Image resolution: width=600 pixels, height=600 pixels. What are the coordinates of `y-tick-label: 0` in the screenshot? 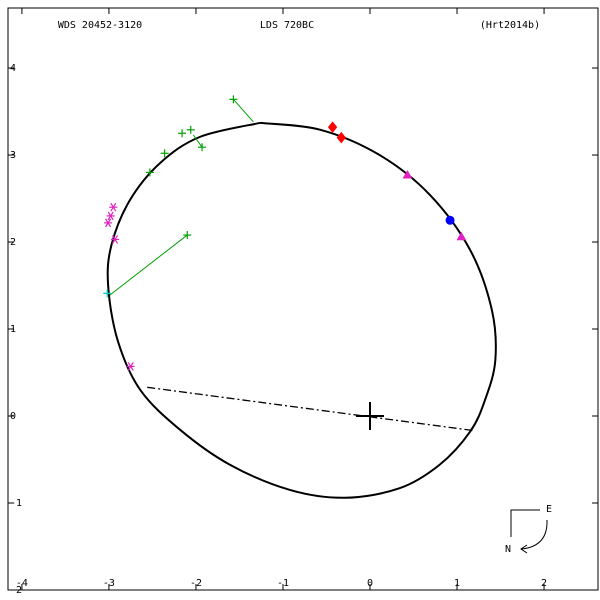 It's located at (13, 416).